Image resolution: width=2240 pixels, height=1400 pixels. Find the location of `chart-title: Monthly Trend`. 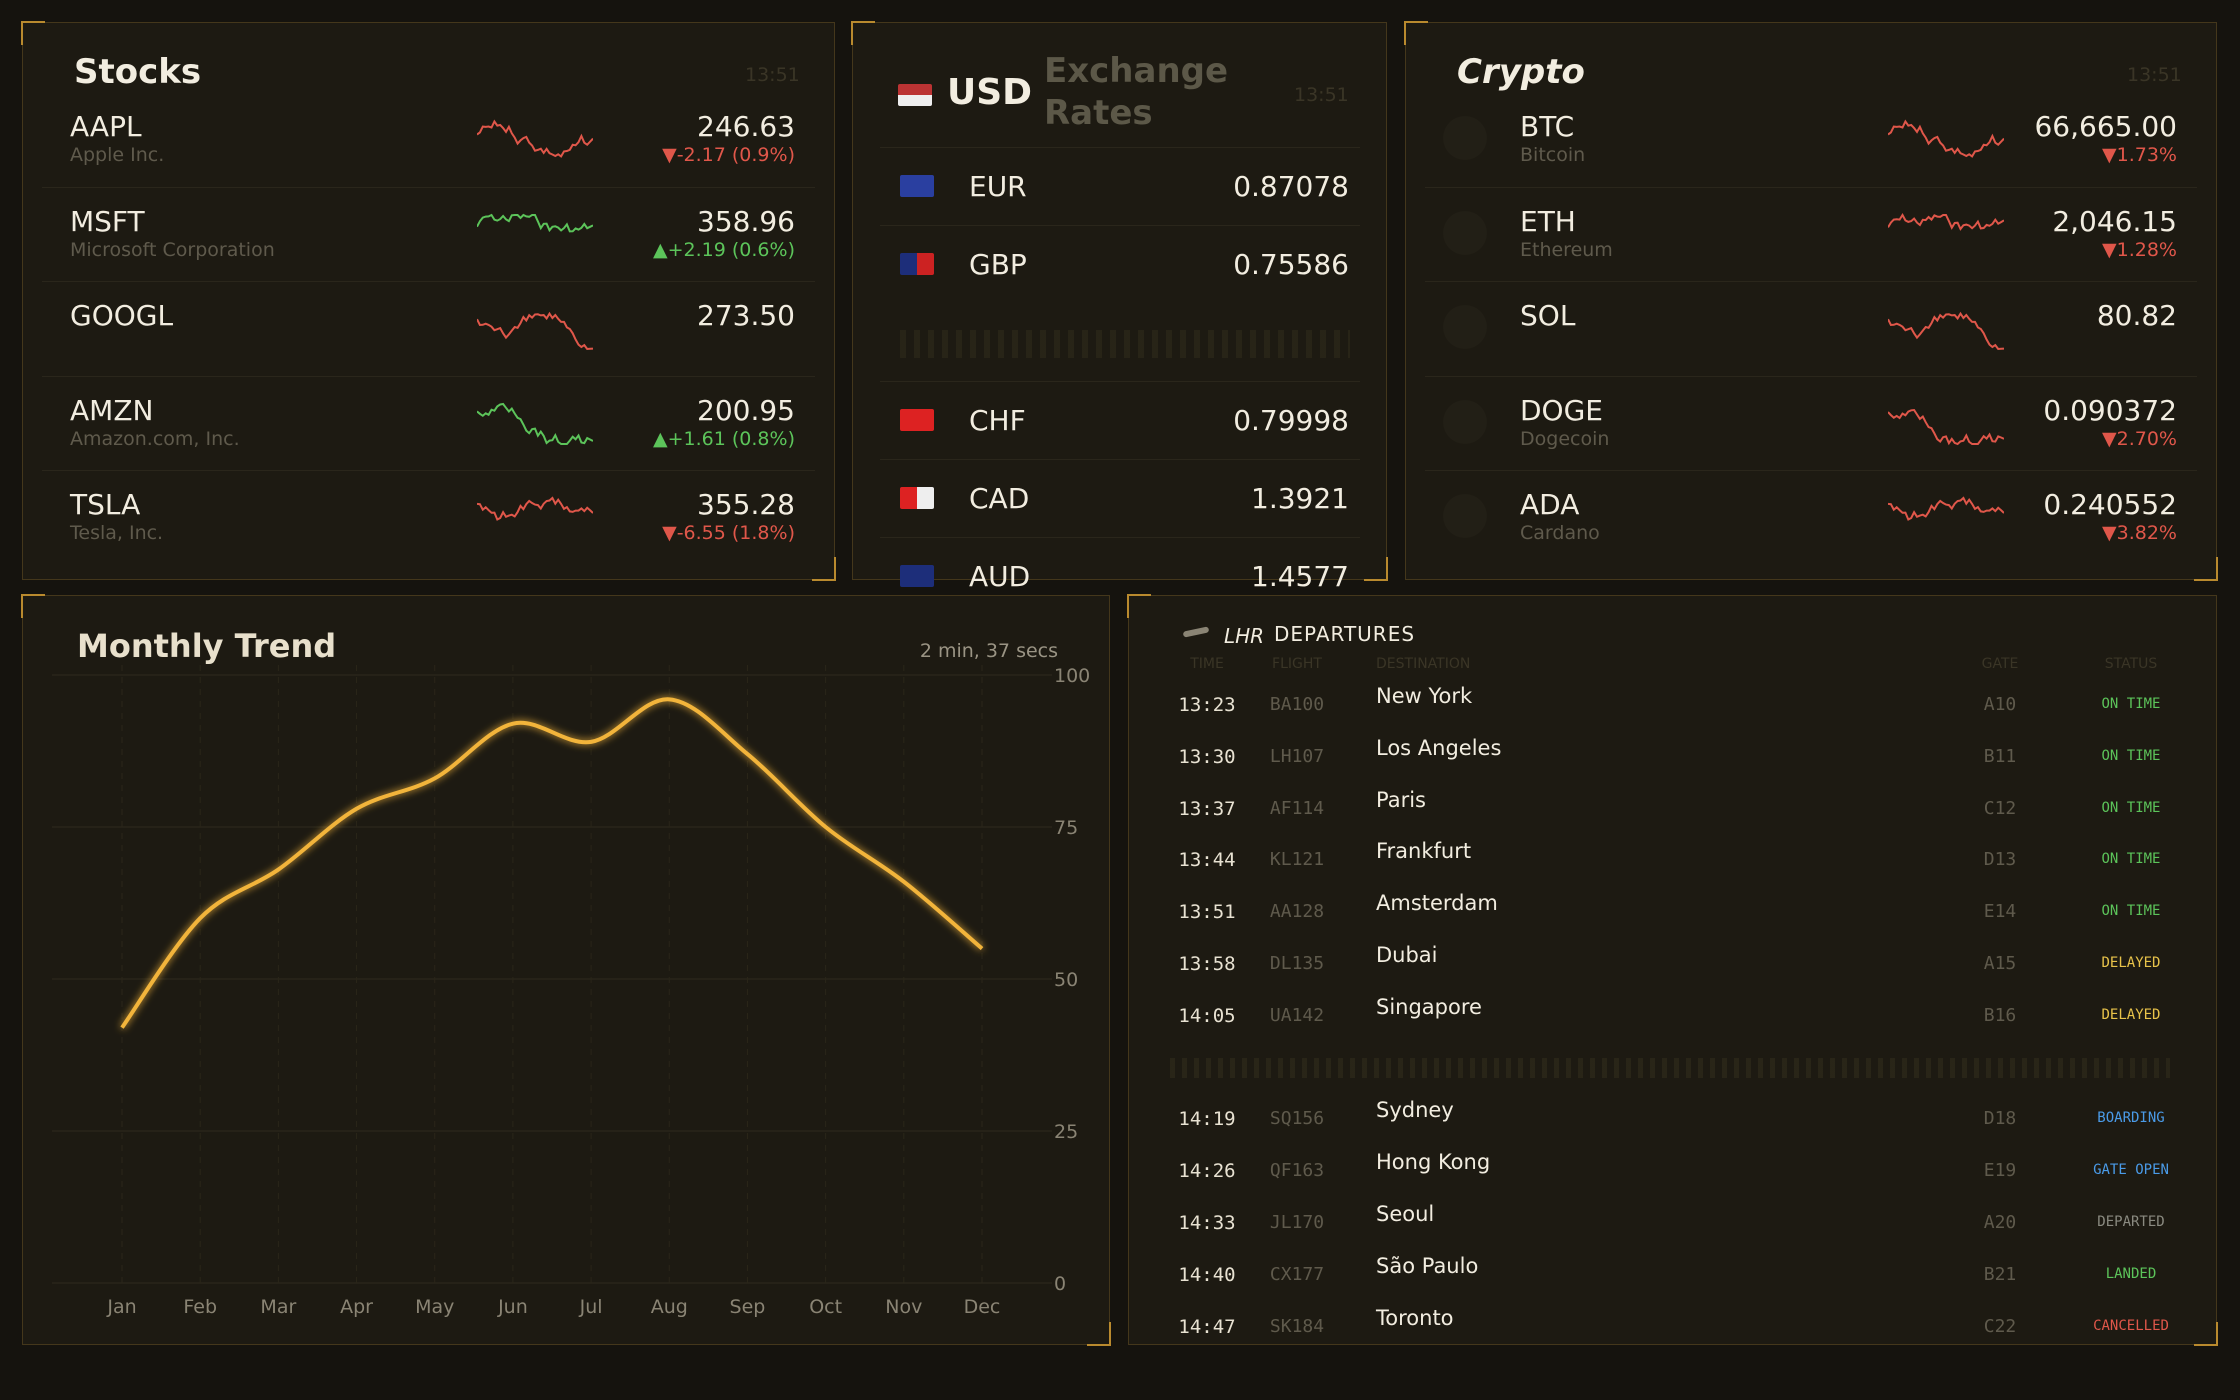

chart-title: Monthly Trend is located at coordinates (206, 646).